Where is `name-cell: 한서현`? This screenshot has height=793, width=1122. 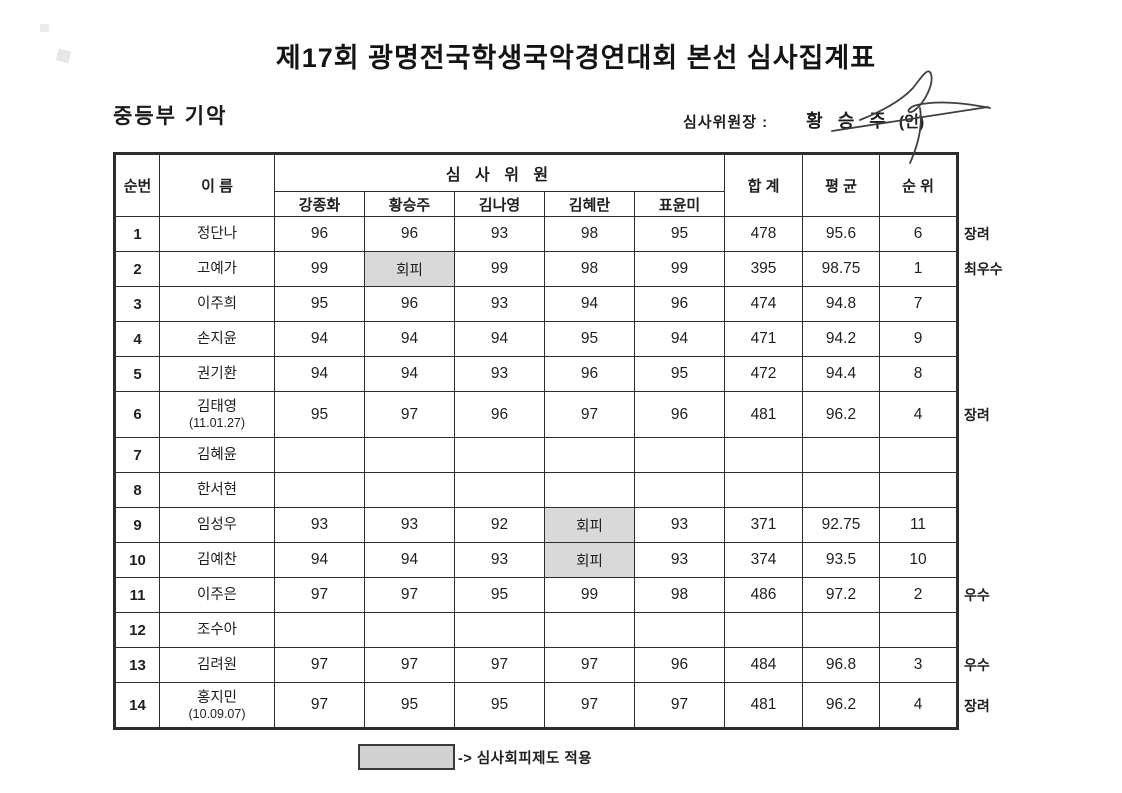
name-cell: 한서현 is located at coordinates (217, 490).